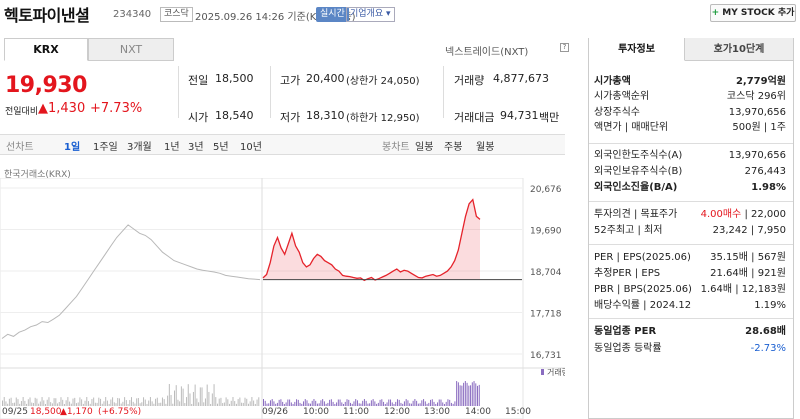  Describe the element at coordinates (196, 147) in the screenshot. I see `period-3y: 3년` at that location.